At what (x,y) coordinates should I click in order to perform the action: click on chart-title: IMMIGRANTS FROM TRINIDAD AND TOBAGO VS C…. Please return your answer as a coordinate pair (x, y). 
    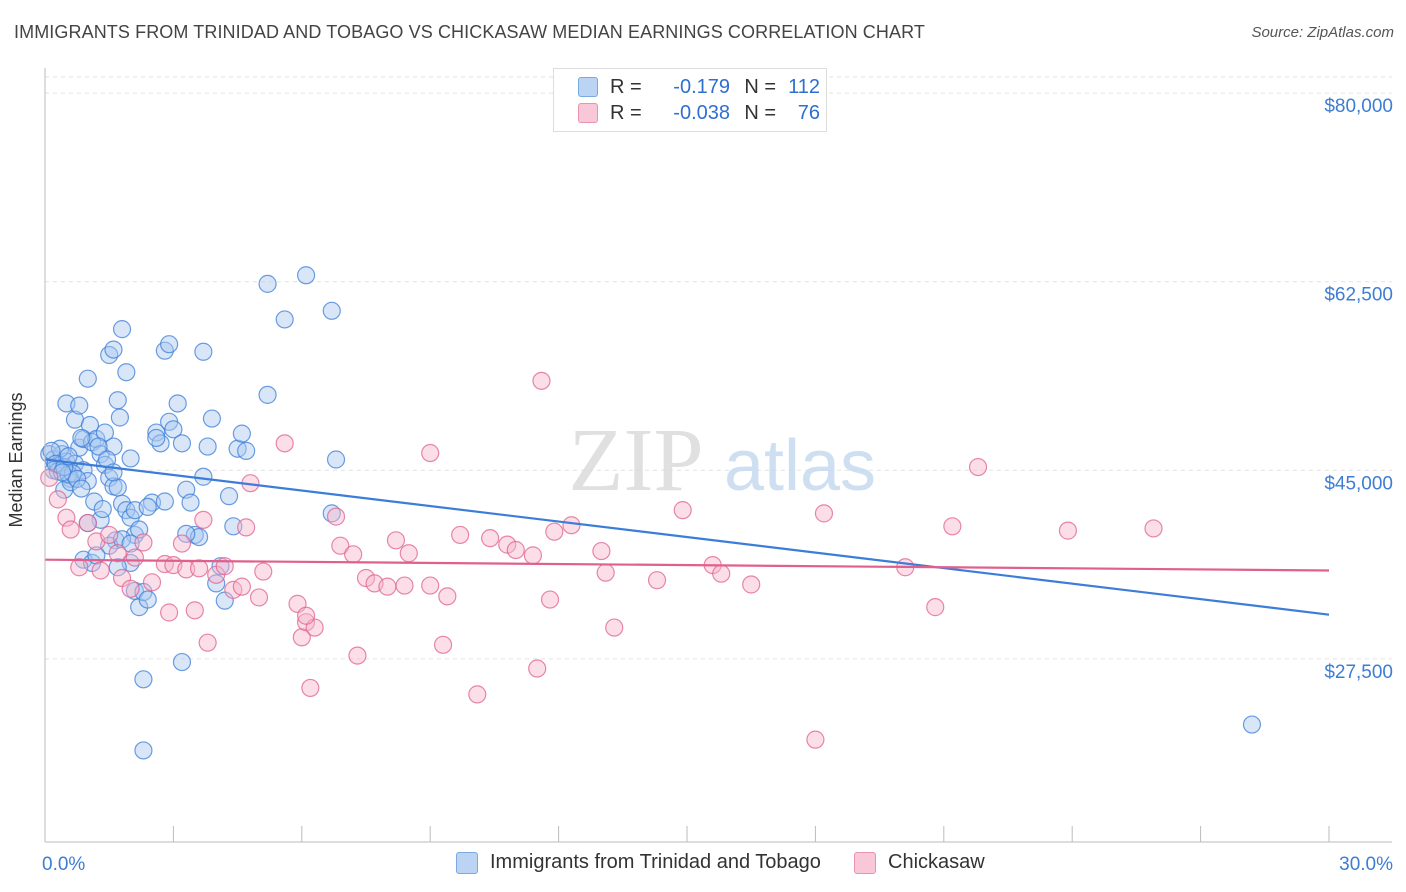
    Looking at the image, I should click on (469, 32).